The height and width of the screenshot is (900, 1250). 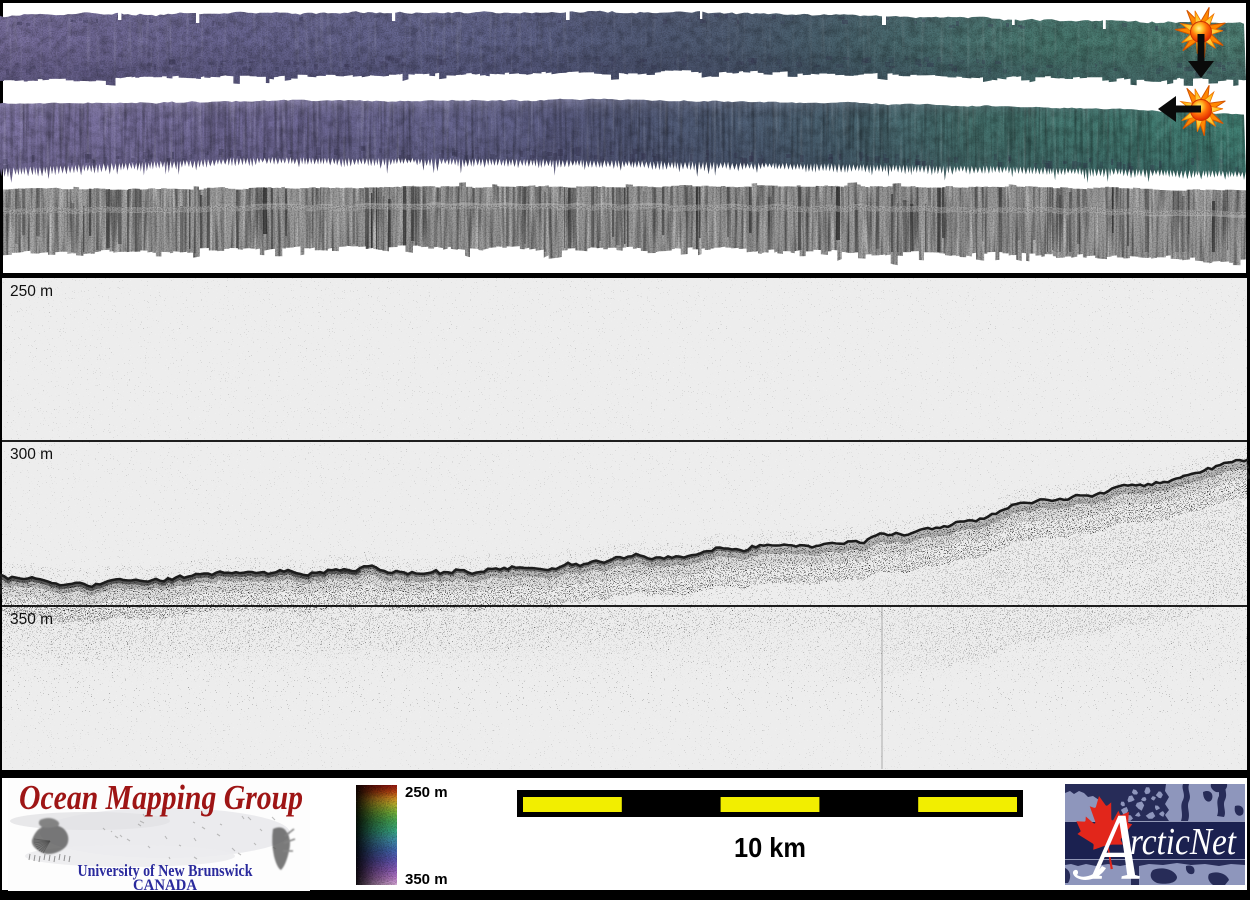 I want to click on svg-text: Ocean Mapping Group, so click(x=161, y=797).